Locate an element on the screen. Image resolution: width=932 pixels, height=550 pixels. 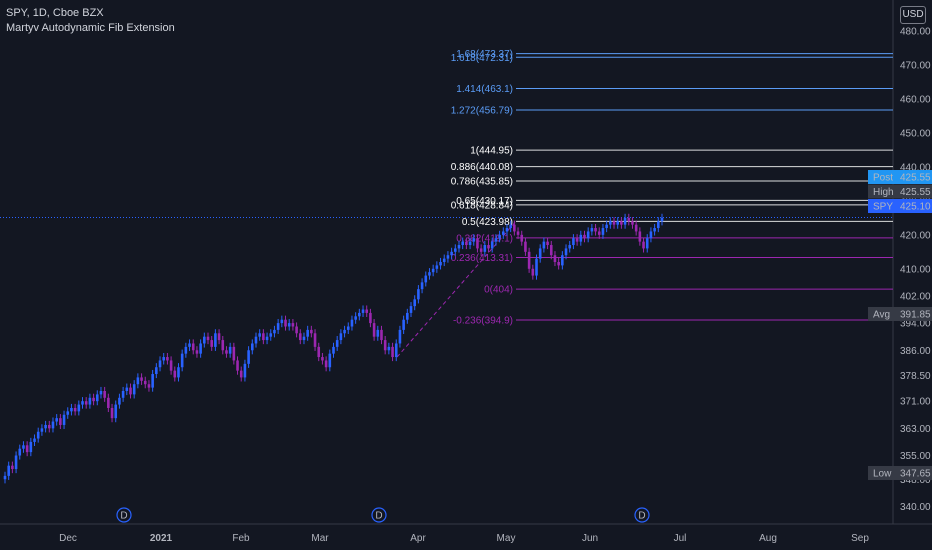
price-tick-label: 340.00 is located at coordinates (915, 507).